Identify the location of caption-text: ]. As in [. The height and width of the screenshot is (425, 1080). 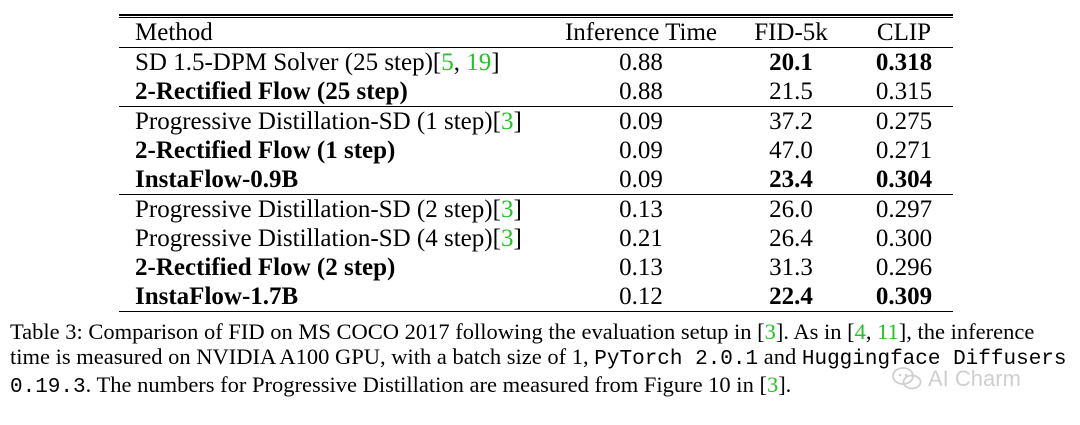
(815, 331).